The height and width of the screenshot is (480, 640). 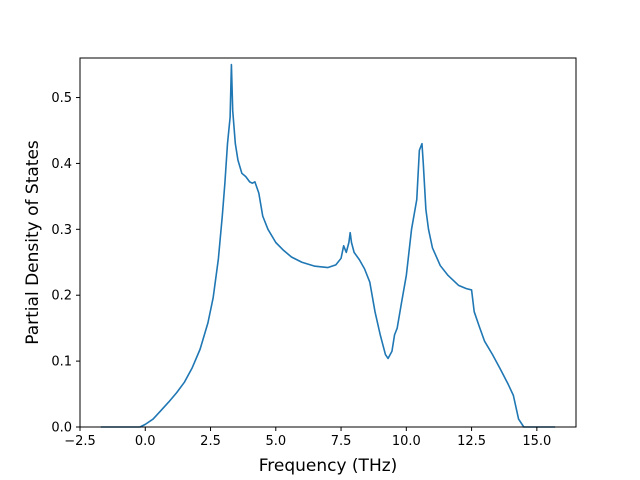 What do you see at coordinates (61, 98) in the screenshot?
I see `y-tick-label: 0.5` at bounding box center [61, 98].